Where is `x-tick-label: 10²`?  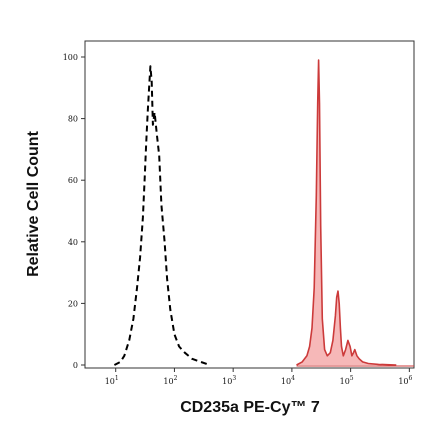
x-tick-label: 10² is located at coordinates (170, 380).